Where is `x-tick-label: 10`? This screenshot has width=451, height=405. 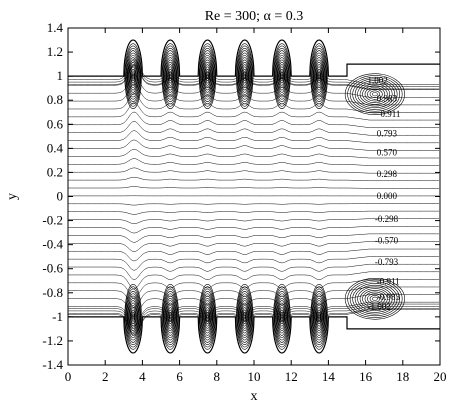 x-tick-label: 10 is located at coordinates (254, 376).